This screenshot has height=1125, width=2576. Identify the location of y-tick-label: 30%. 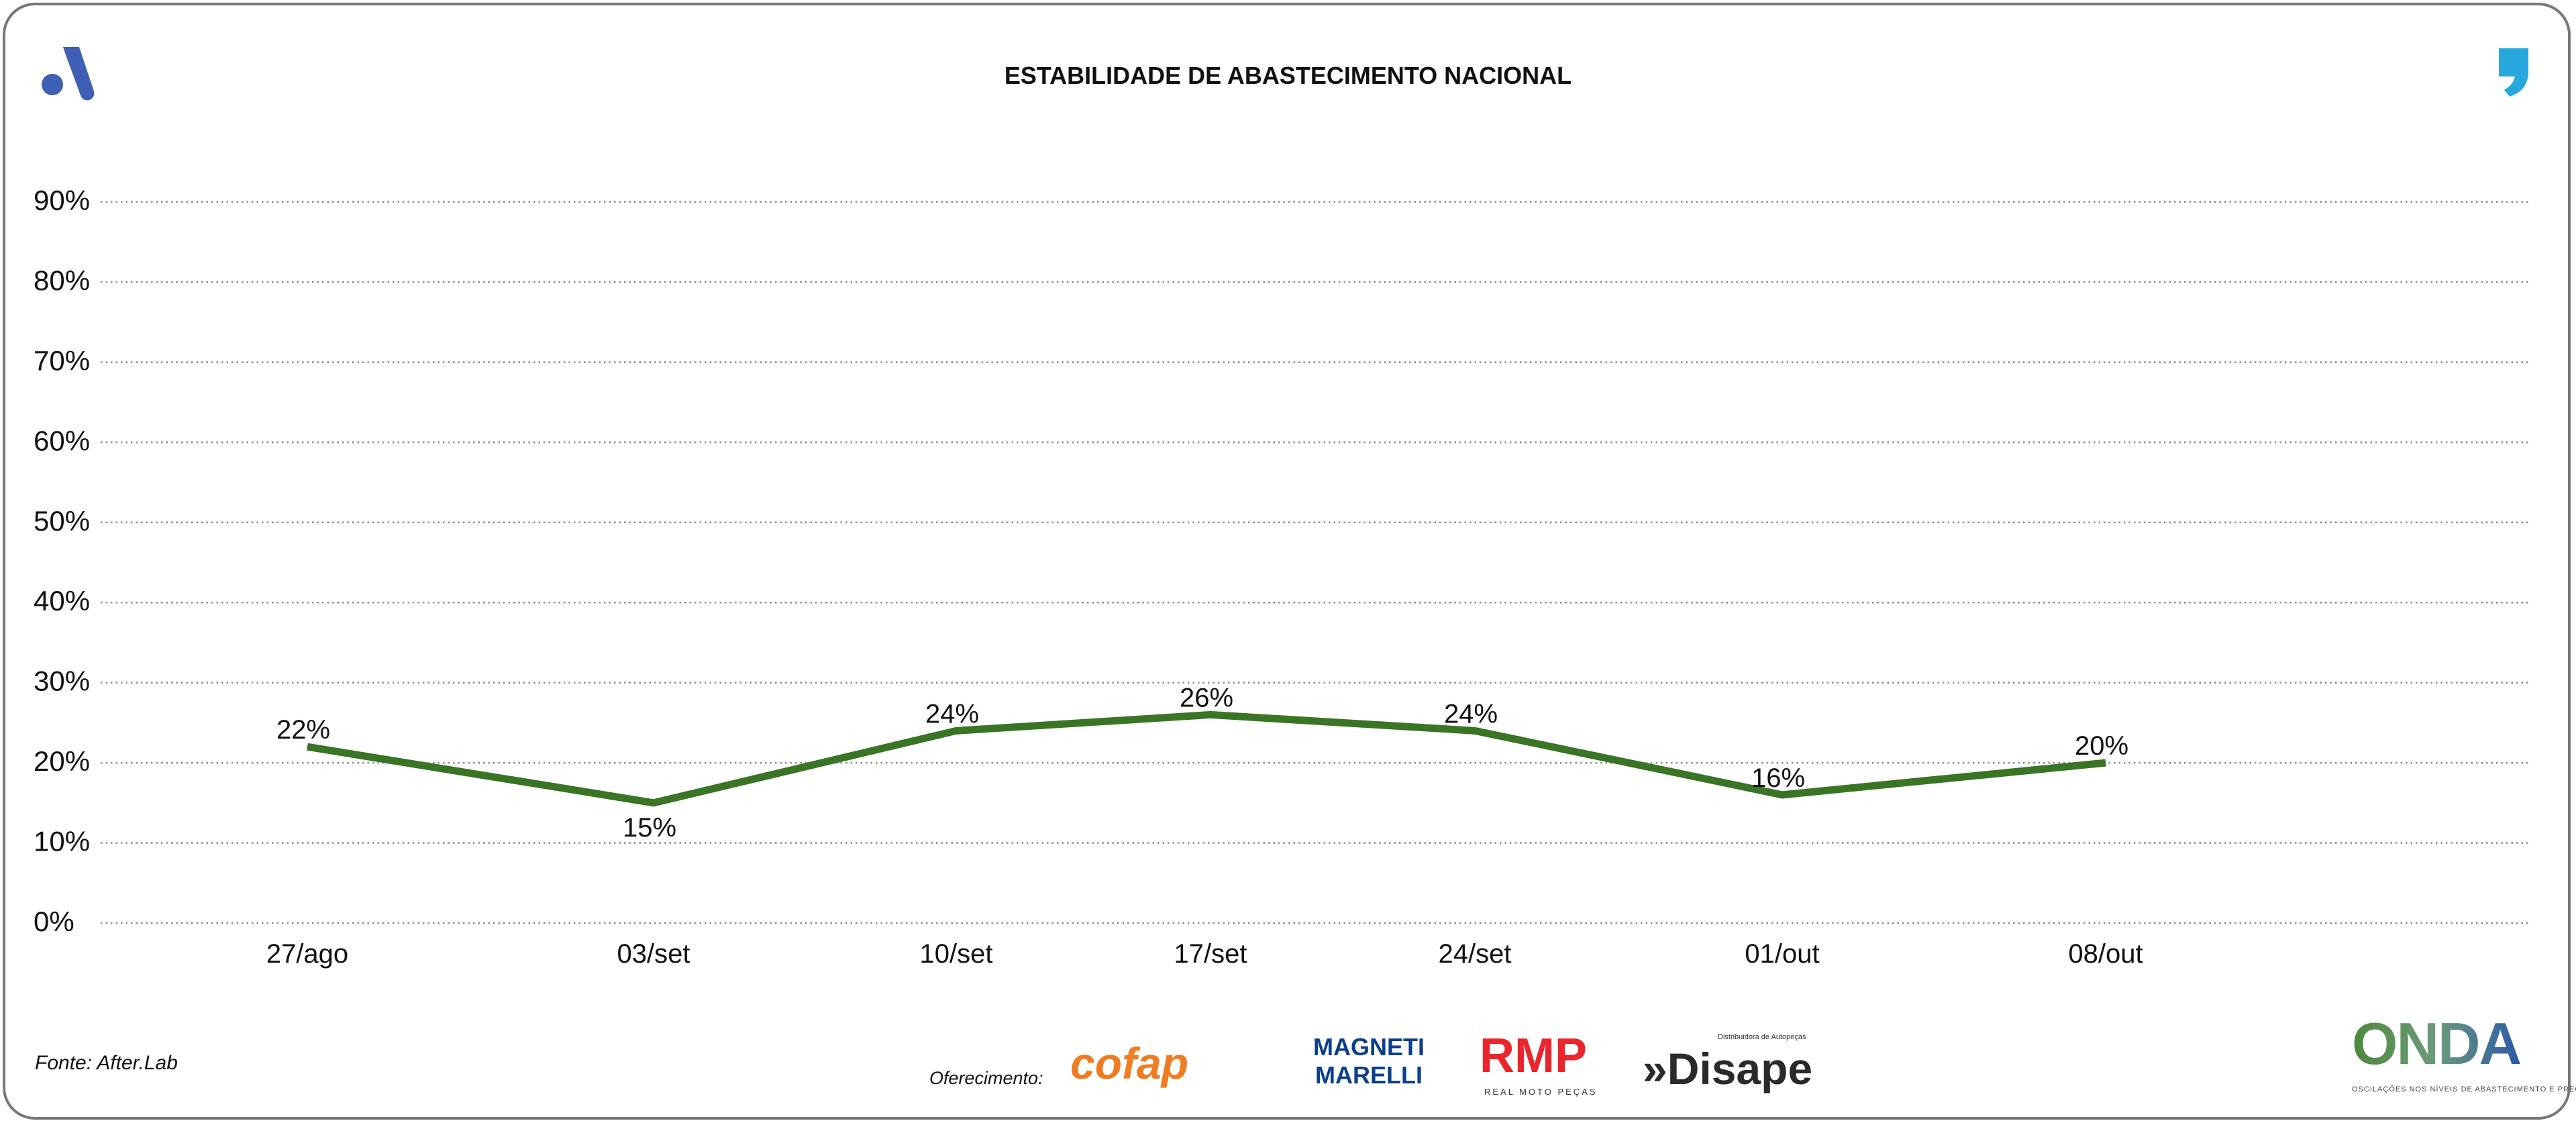
(62, 681).